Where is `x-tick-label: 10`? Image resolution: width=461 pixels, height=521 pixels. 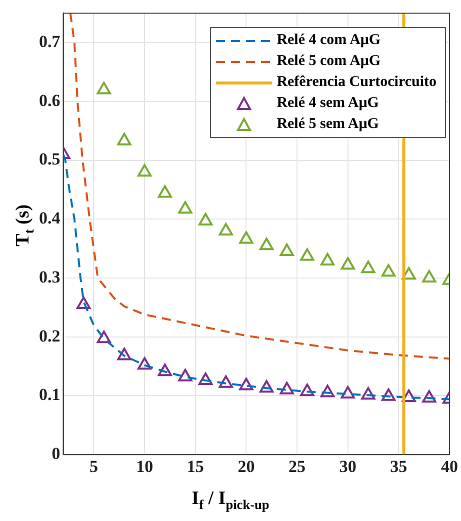
x-tick-label: 10 is located at coordinates (145, 466).